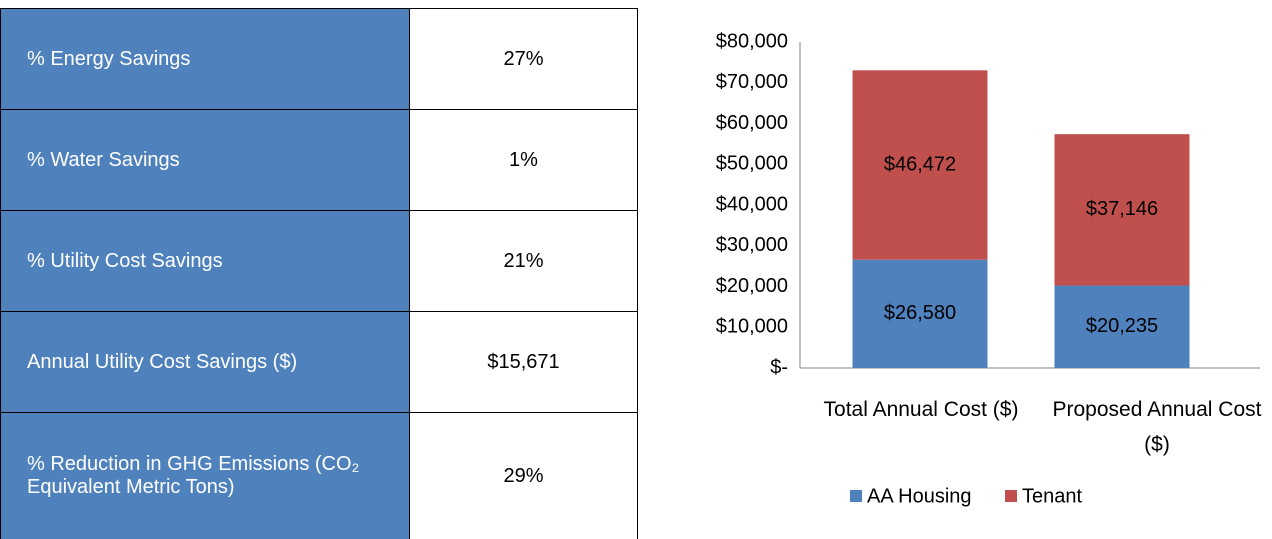 This screenshot has width=1272, height=539. What do you see at coordinates (205, 261) in the screenshot?
I see `metric-label: % Utility Cost Savings` at bounding box center [205, 261].